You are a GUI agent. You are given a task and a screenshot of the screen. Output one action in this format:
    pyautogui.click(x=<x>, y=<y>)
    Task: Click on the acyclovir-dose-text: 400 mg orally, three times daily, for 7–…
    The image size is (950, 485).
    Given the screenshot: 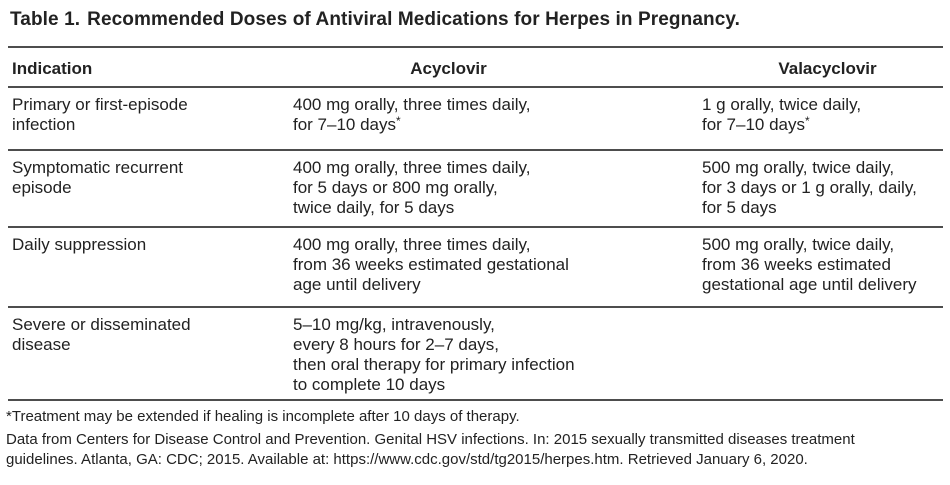 What is the action you would take?
    pyautogui.click(x=412, y=114)
    